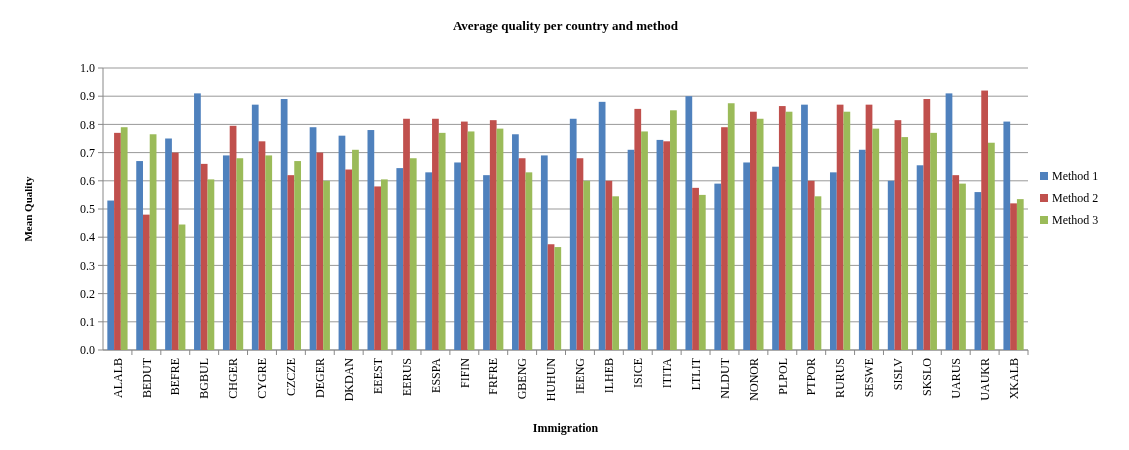  I want to click on y-tick-label: 0.9, so click(87, 96).